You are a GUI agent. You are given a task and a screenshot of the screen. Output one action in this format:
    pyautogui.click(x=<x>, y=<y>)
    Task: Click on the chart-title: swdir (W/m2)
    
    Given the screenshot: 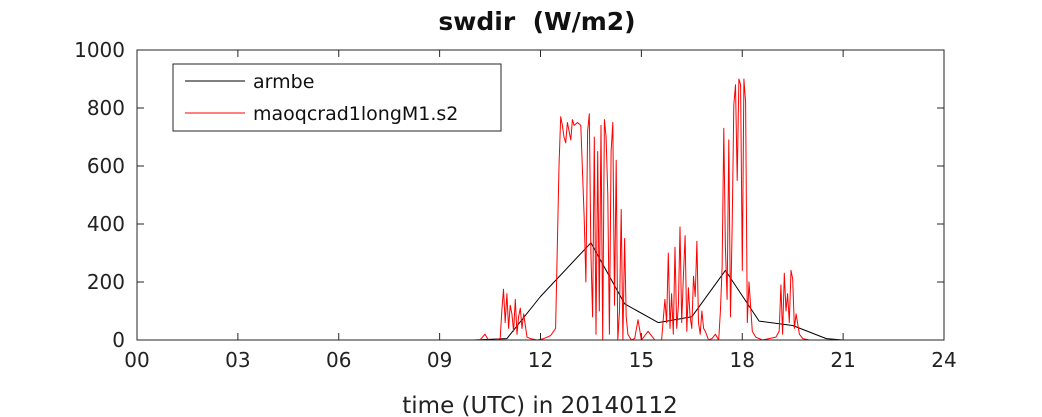 What is the action you would take?
    pyautogui.click(x=536, y=21)
    